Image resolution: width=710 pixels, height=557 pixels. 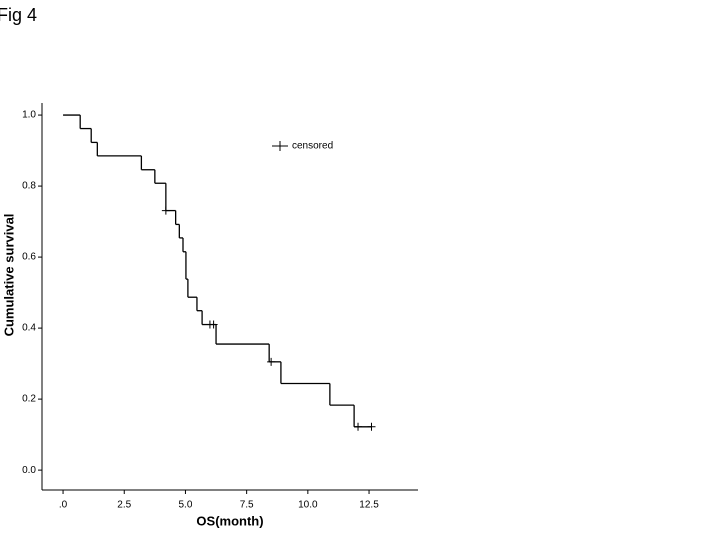 I want to click on x-axis-title: OS(month), so click(x=229, y=520).